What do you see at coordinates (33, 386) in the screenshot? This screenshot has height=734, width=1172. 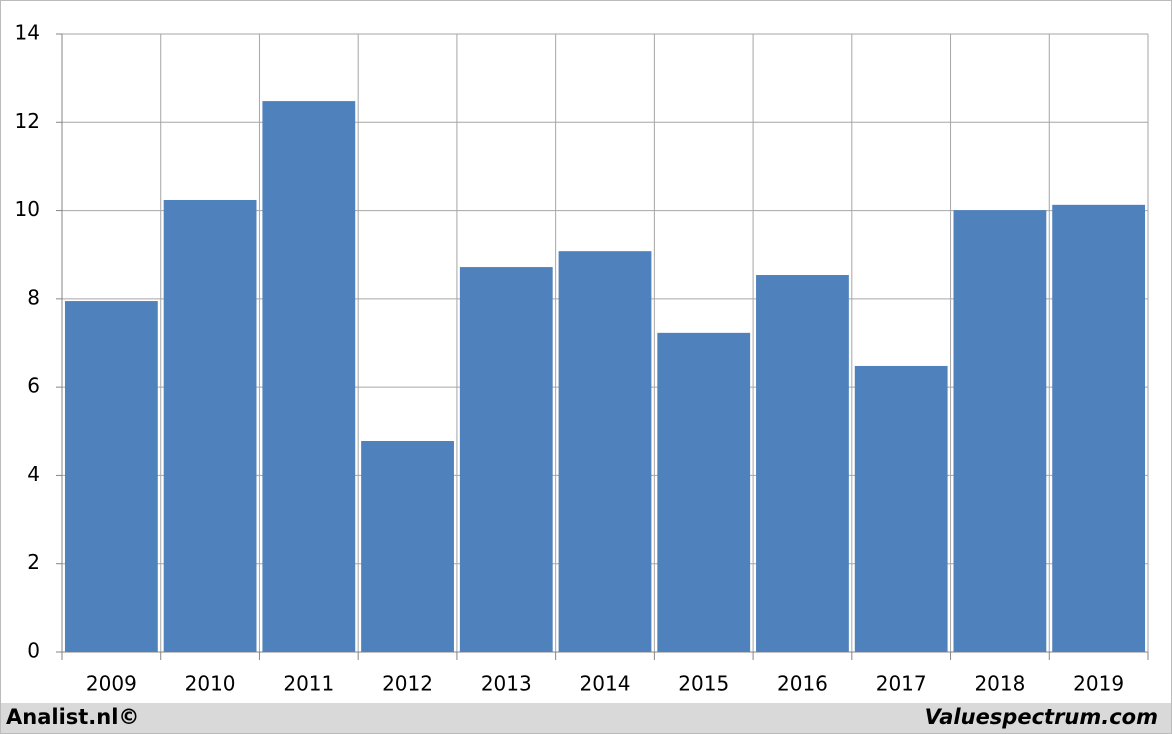 I see `y-tick-label: 6` at bounding box center [33, 386].